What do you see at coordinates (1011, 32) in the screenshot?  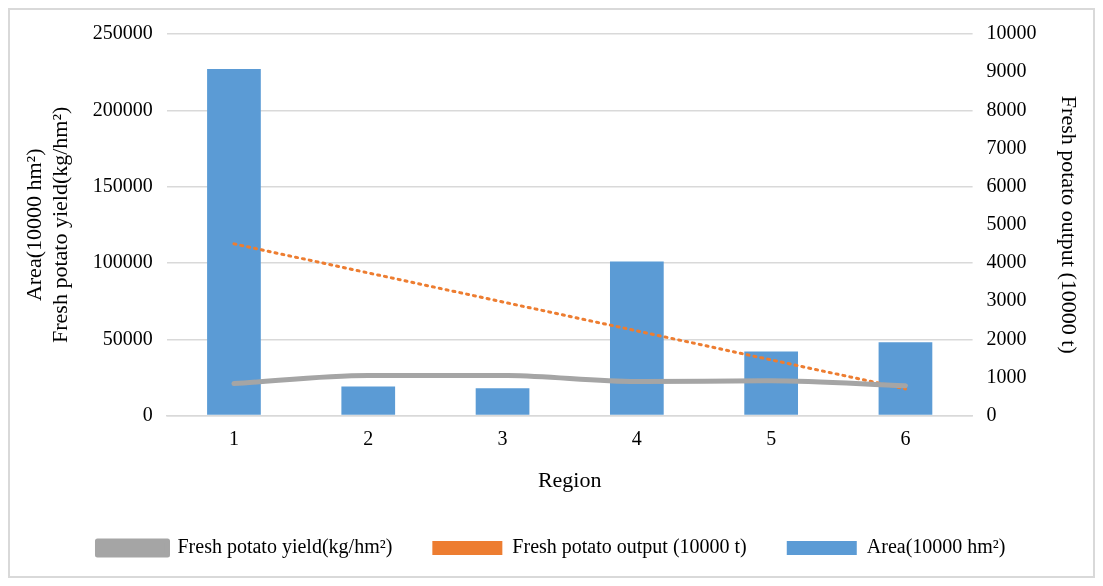 I see `y2-tick-label: 10000` at bounding box center [1011, 32].